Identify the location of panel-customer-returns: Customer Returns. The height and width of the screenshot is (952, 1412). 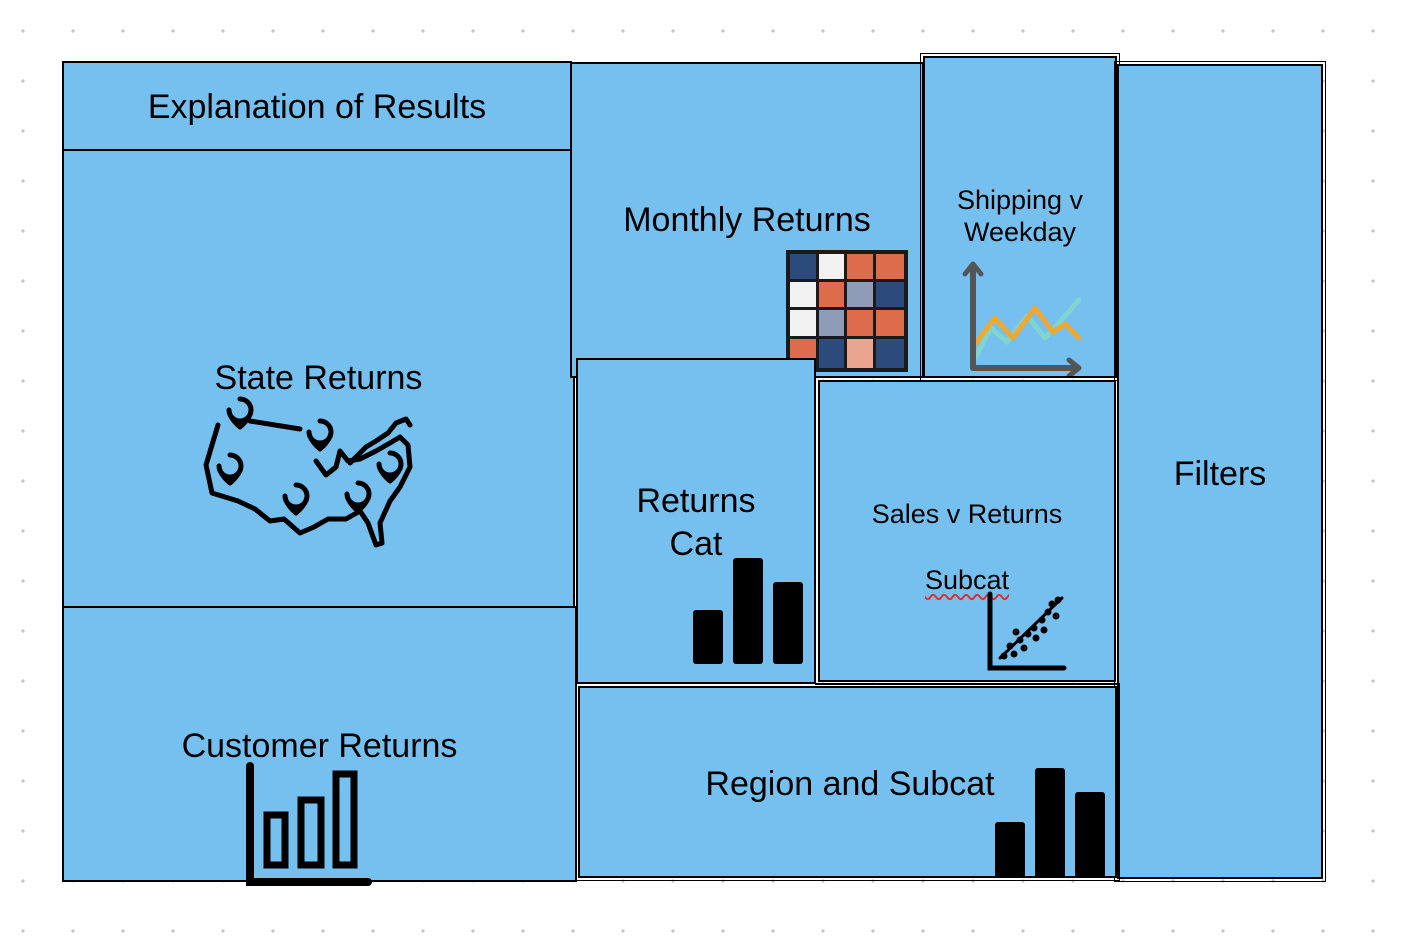
(319, 746).